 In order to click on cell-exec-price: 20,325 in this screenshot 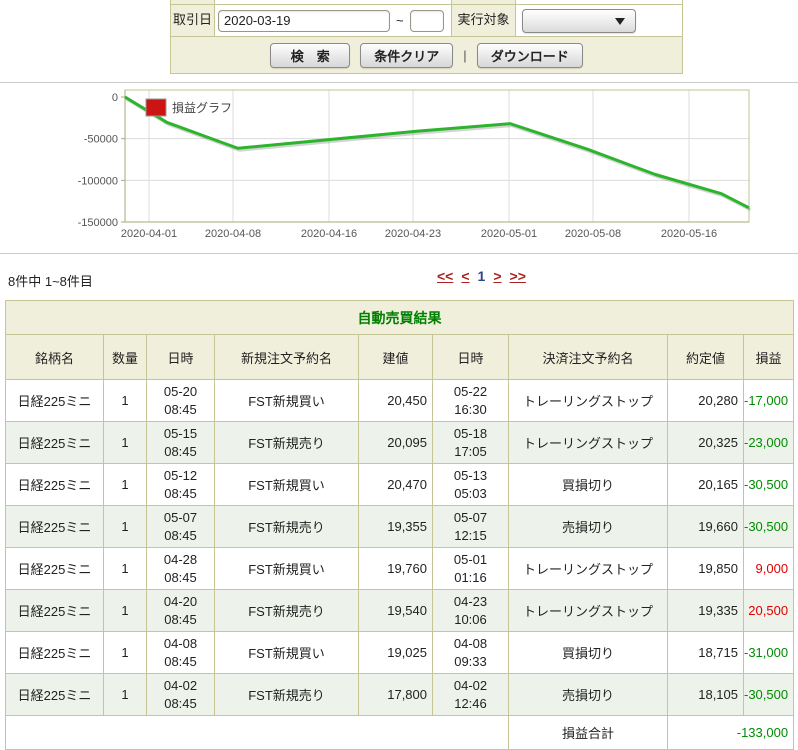, I will do `click(705, 442)`.